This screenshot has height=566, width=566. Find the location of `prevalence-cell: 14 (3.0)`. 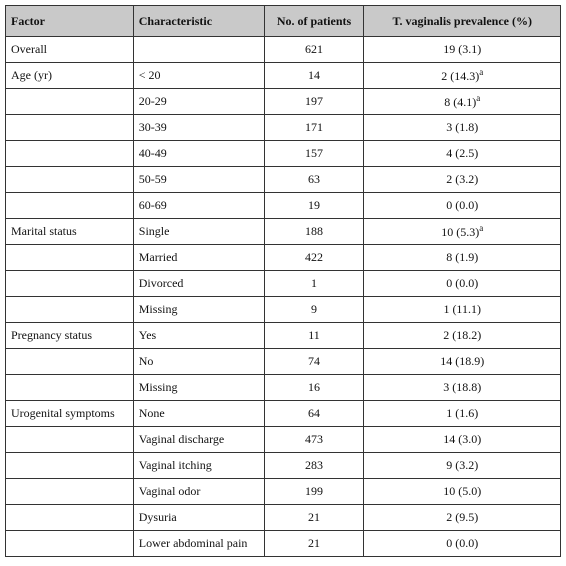

prevalence-cell: 14 (3.0) is located at coordinates (462, 439).